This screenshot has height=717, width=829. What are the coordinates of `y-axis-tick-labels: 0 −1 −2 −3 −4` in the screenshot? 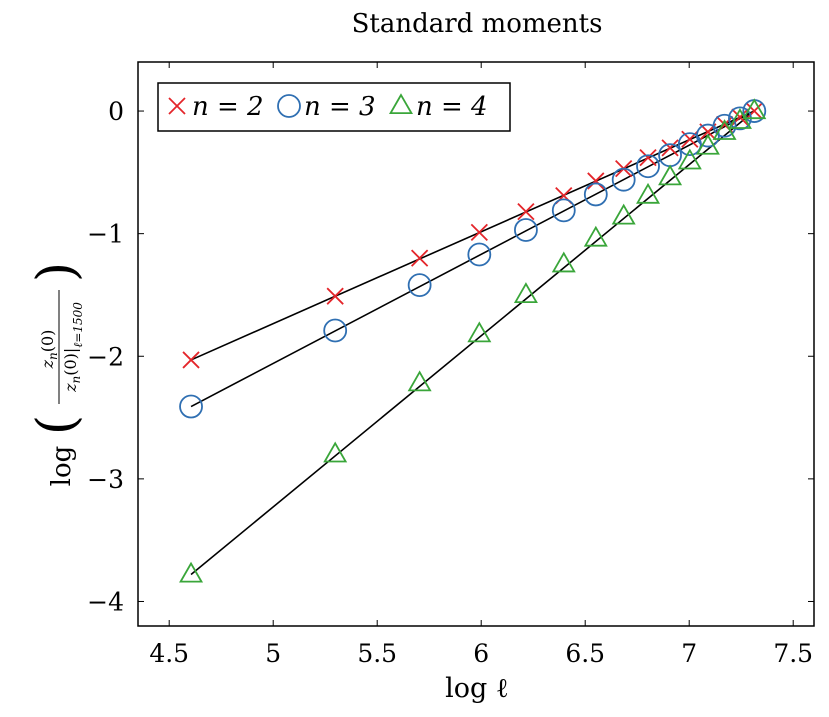 It's located at (105, 356).